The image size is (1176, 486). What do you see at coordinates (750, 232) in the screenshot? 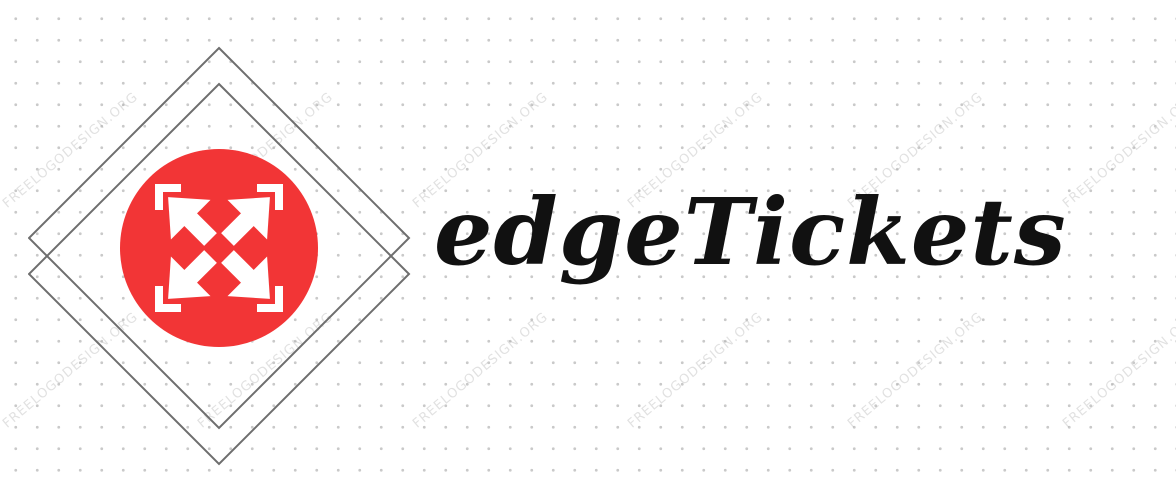
I see `brand-name: edgeTickets` at bounding box center [750, 232].